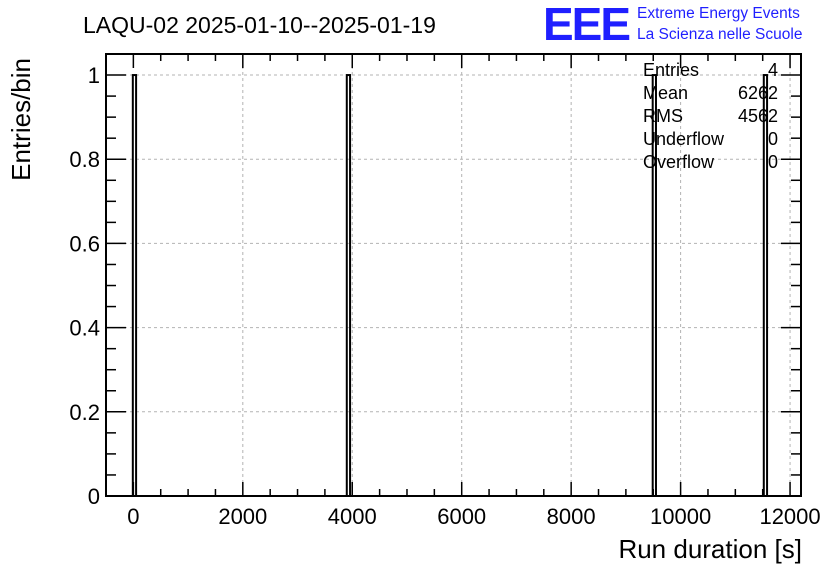 The height and width of the screenshot is (572, 836). Describe the element at coordinates (684, 139) in the screenshot. I see `stats-label: Underflow` at that location.